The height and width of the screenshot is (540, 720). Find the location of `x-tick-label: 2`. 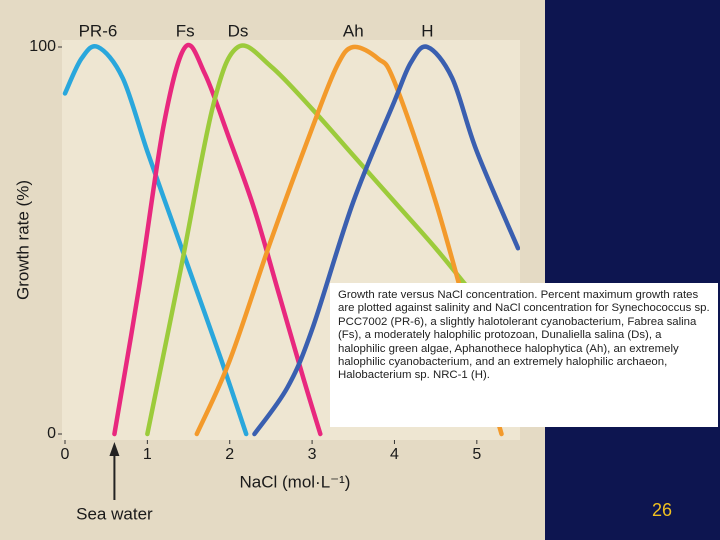

x-tick-label: 2 is located at coordinates (229, 454).